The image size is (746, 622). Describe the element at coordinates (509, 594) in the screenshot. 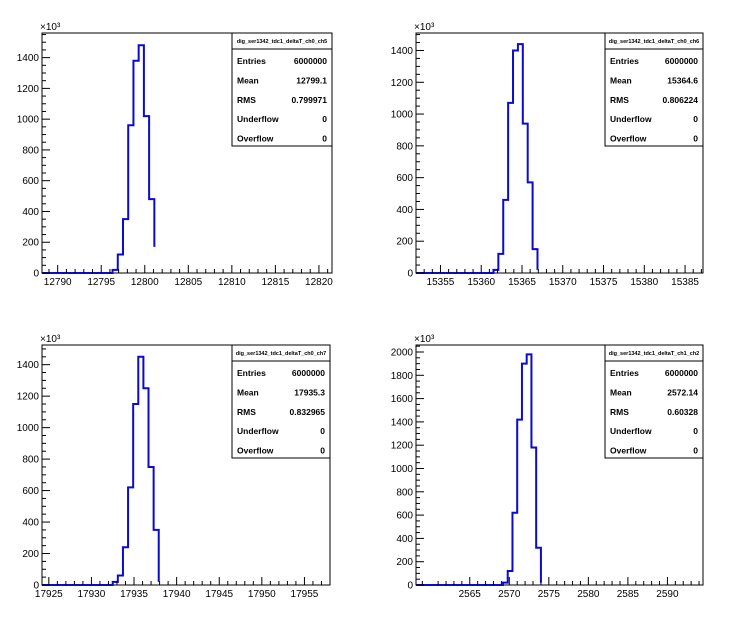

I see `x-tick-label: 2570` at that location.